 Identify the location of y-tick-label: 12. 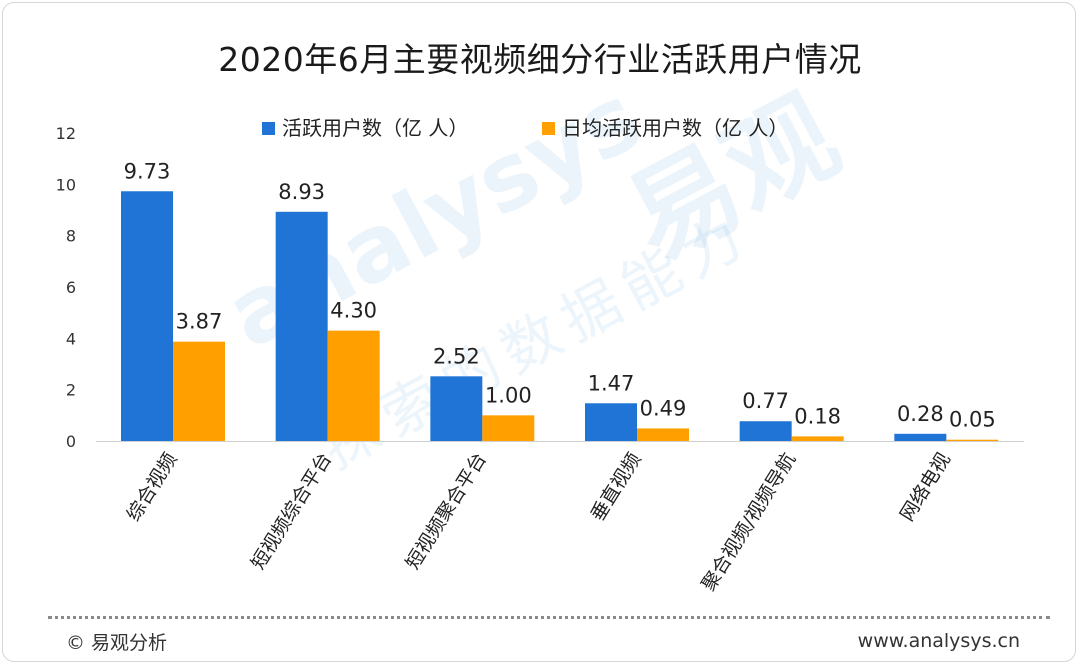
(66, 133).